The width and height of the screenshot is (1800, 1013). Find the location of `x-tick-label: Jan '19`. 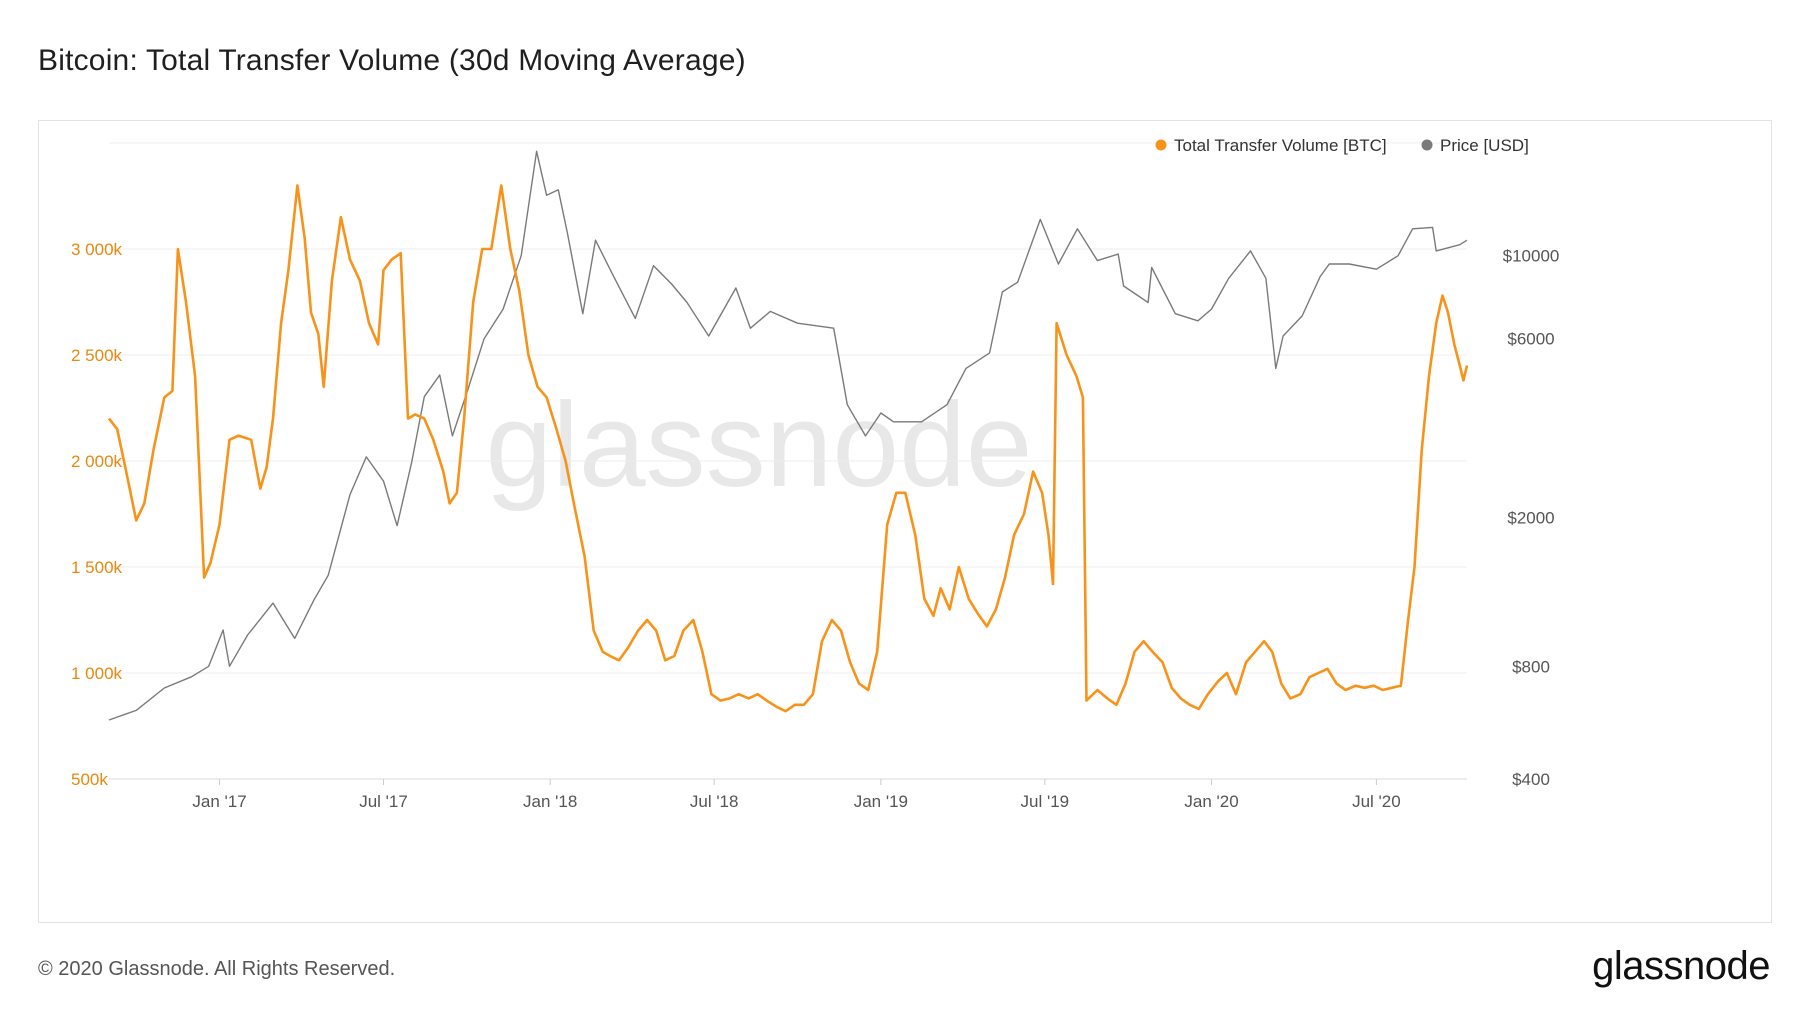

x-tick-label: Jan '19 is located at coordinates (881, 801).